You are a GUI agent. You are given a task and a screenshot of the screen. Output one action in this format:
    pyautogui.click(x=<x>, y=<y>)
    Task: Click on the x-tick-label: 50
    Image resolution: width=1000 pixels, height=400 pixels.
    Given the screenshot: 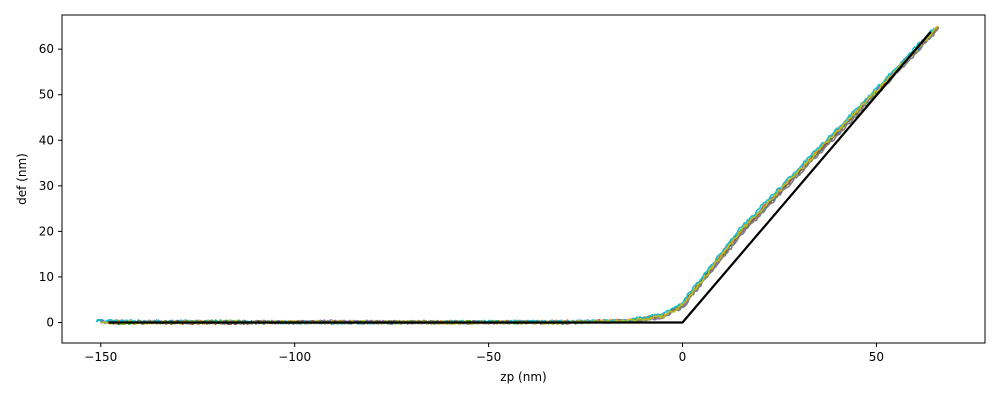 What is the action you would take?
    pyautogui.click(x=876, y=357)
    